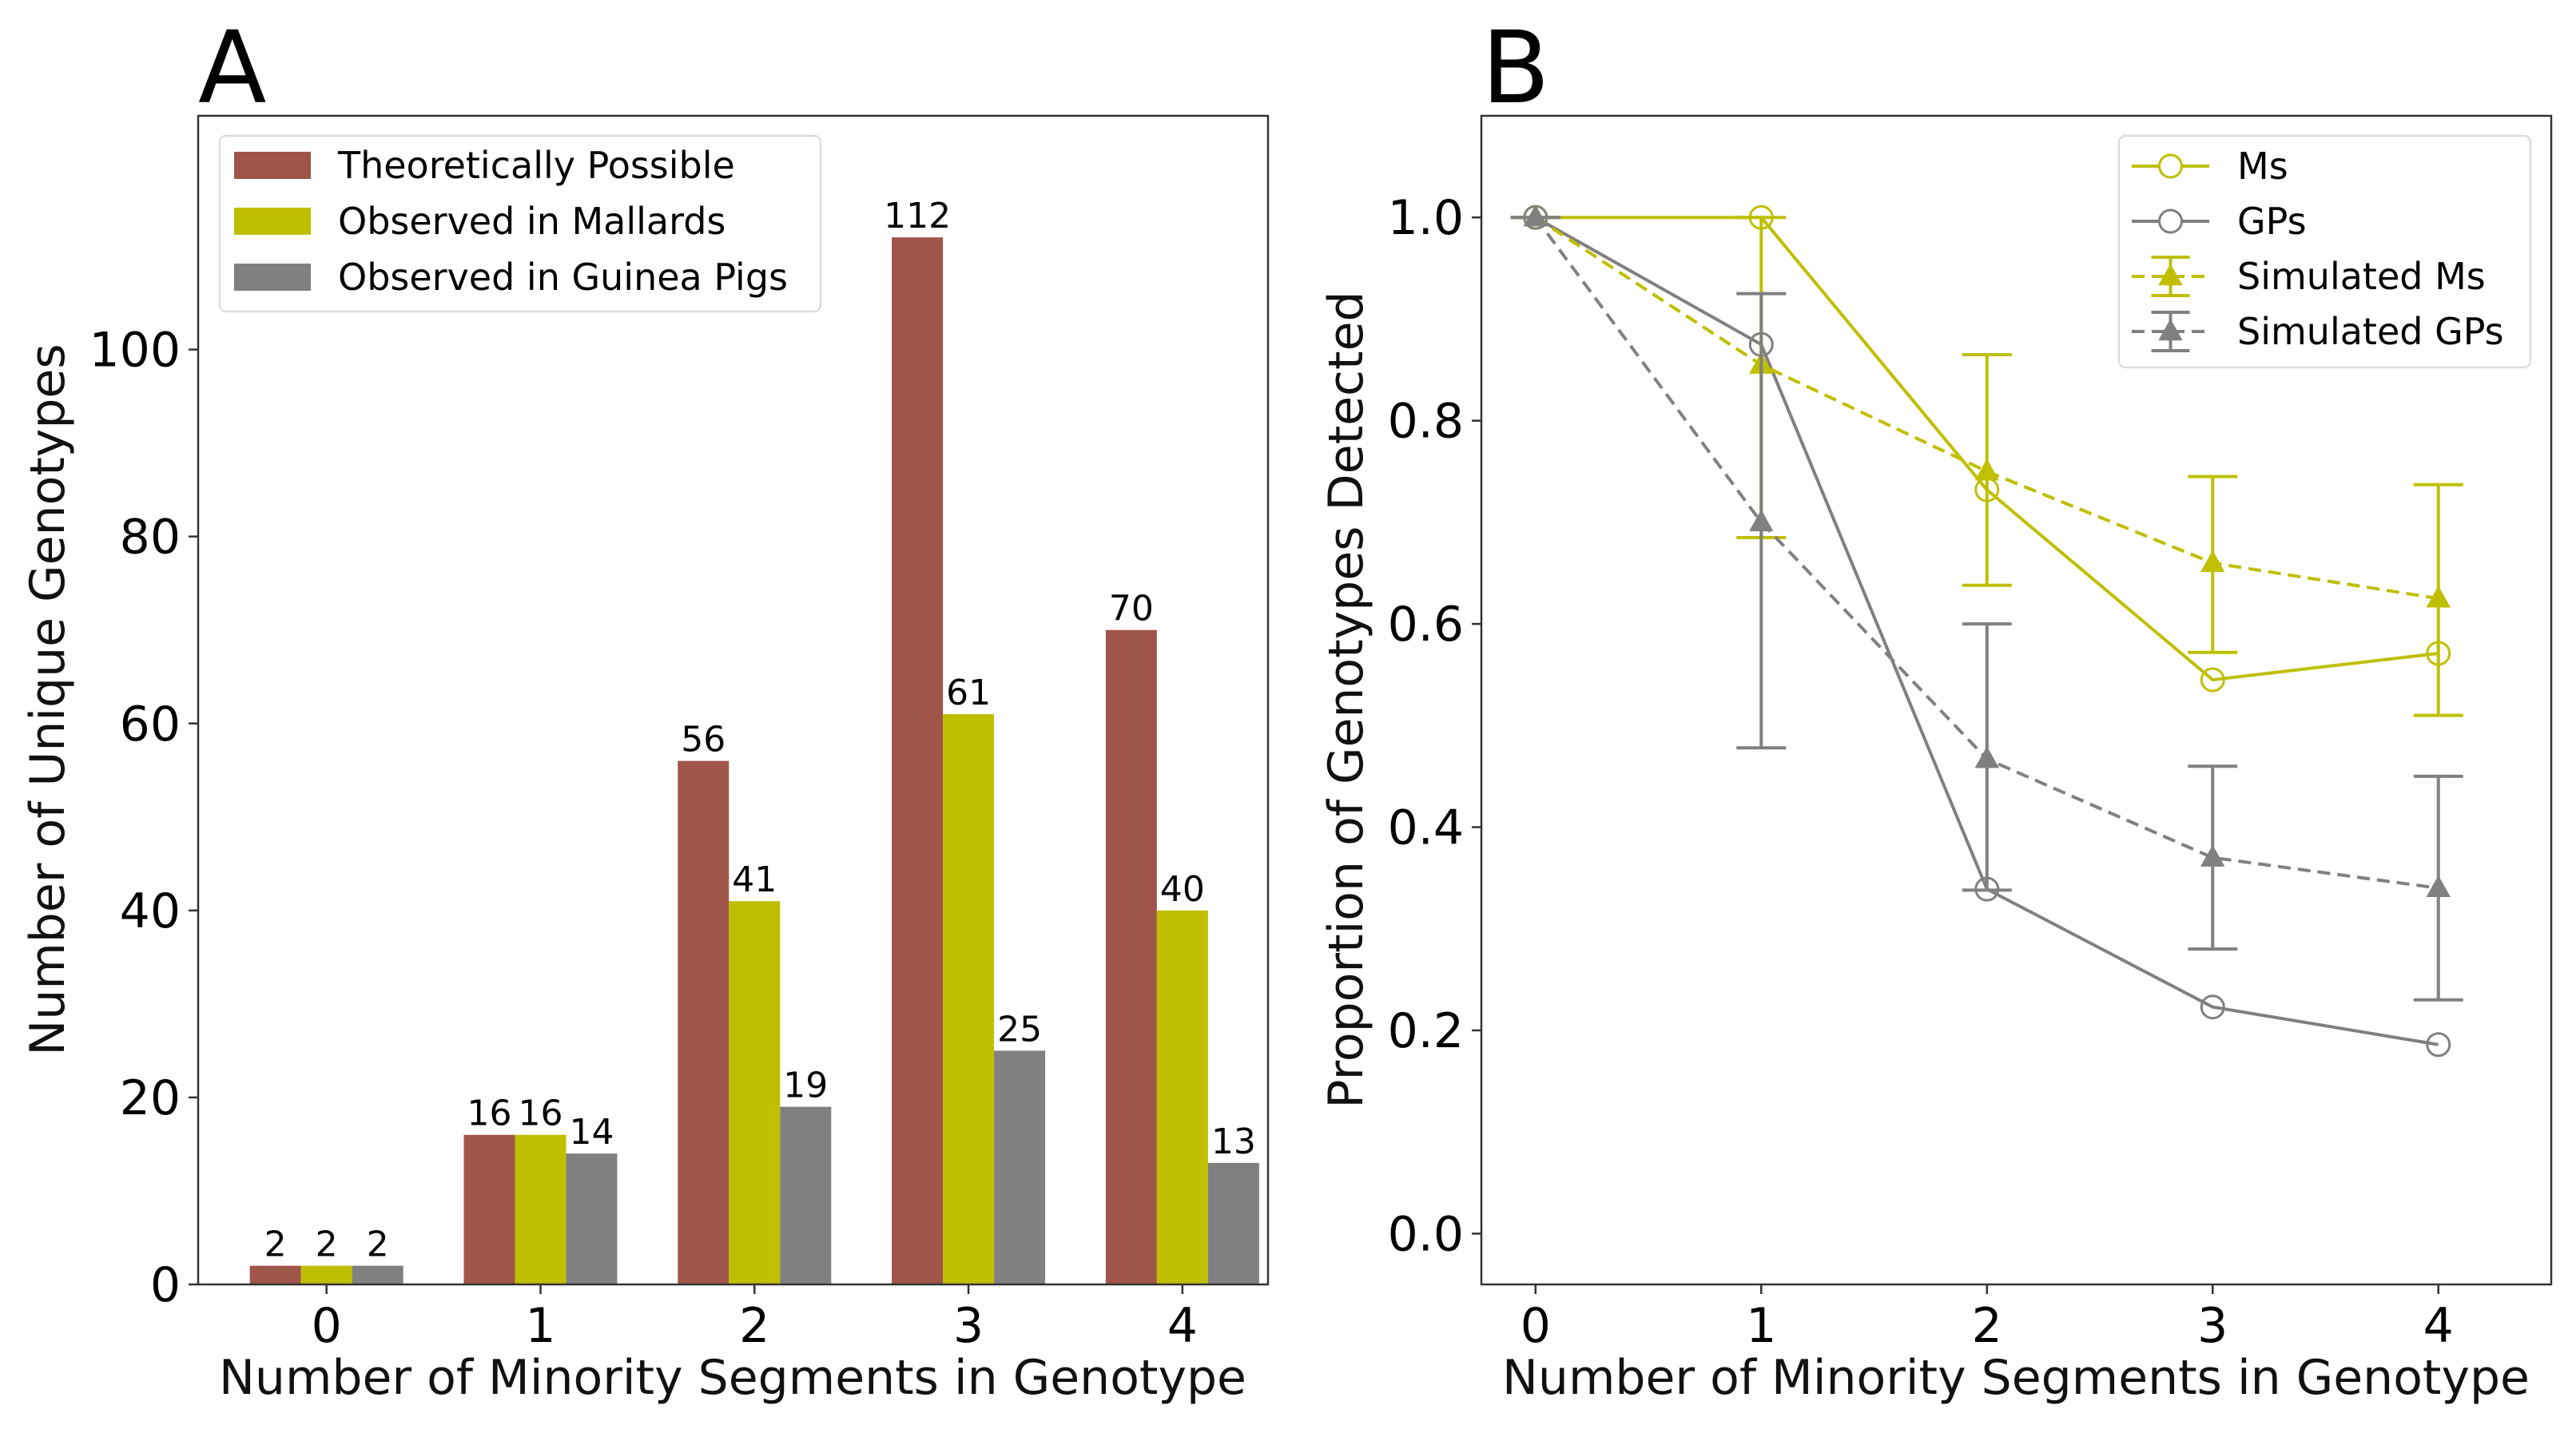  Describe the element at coordinates (2370, 331) in the screenshot. I see `legend-label: Simulated GPs` at that location.